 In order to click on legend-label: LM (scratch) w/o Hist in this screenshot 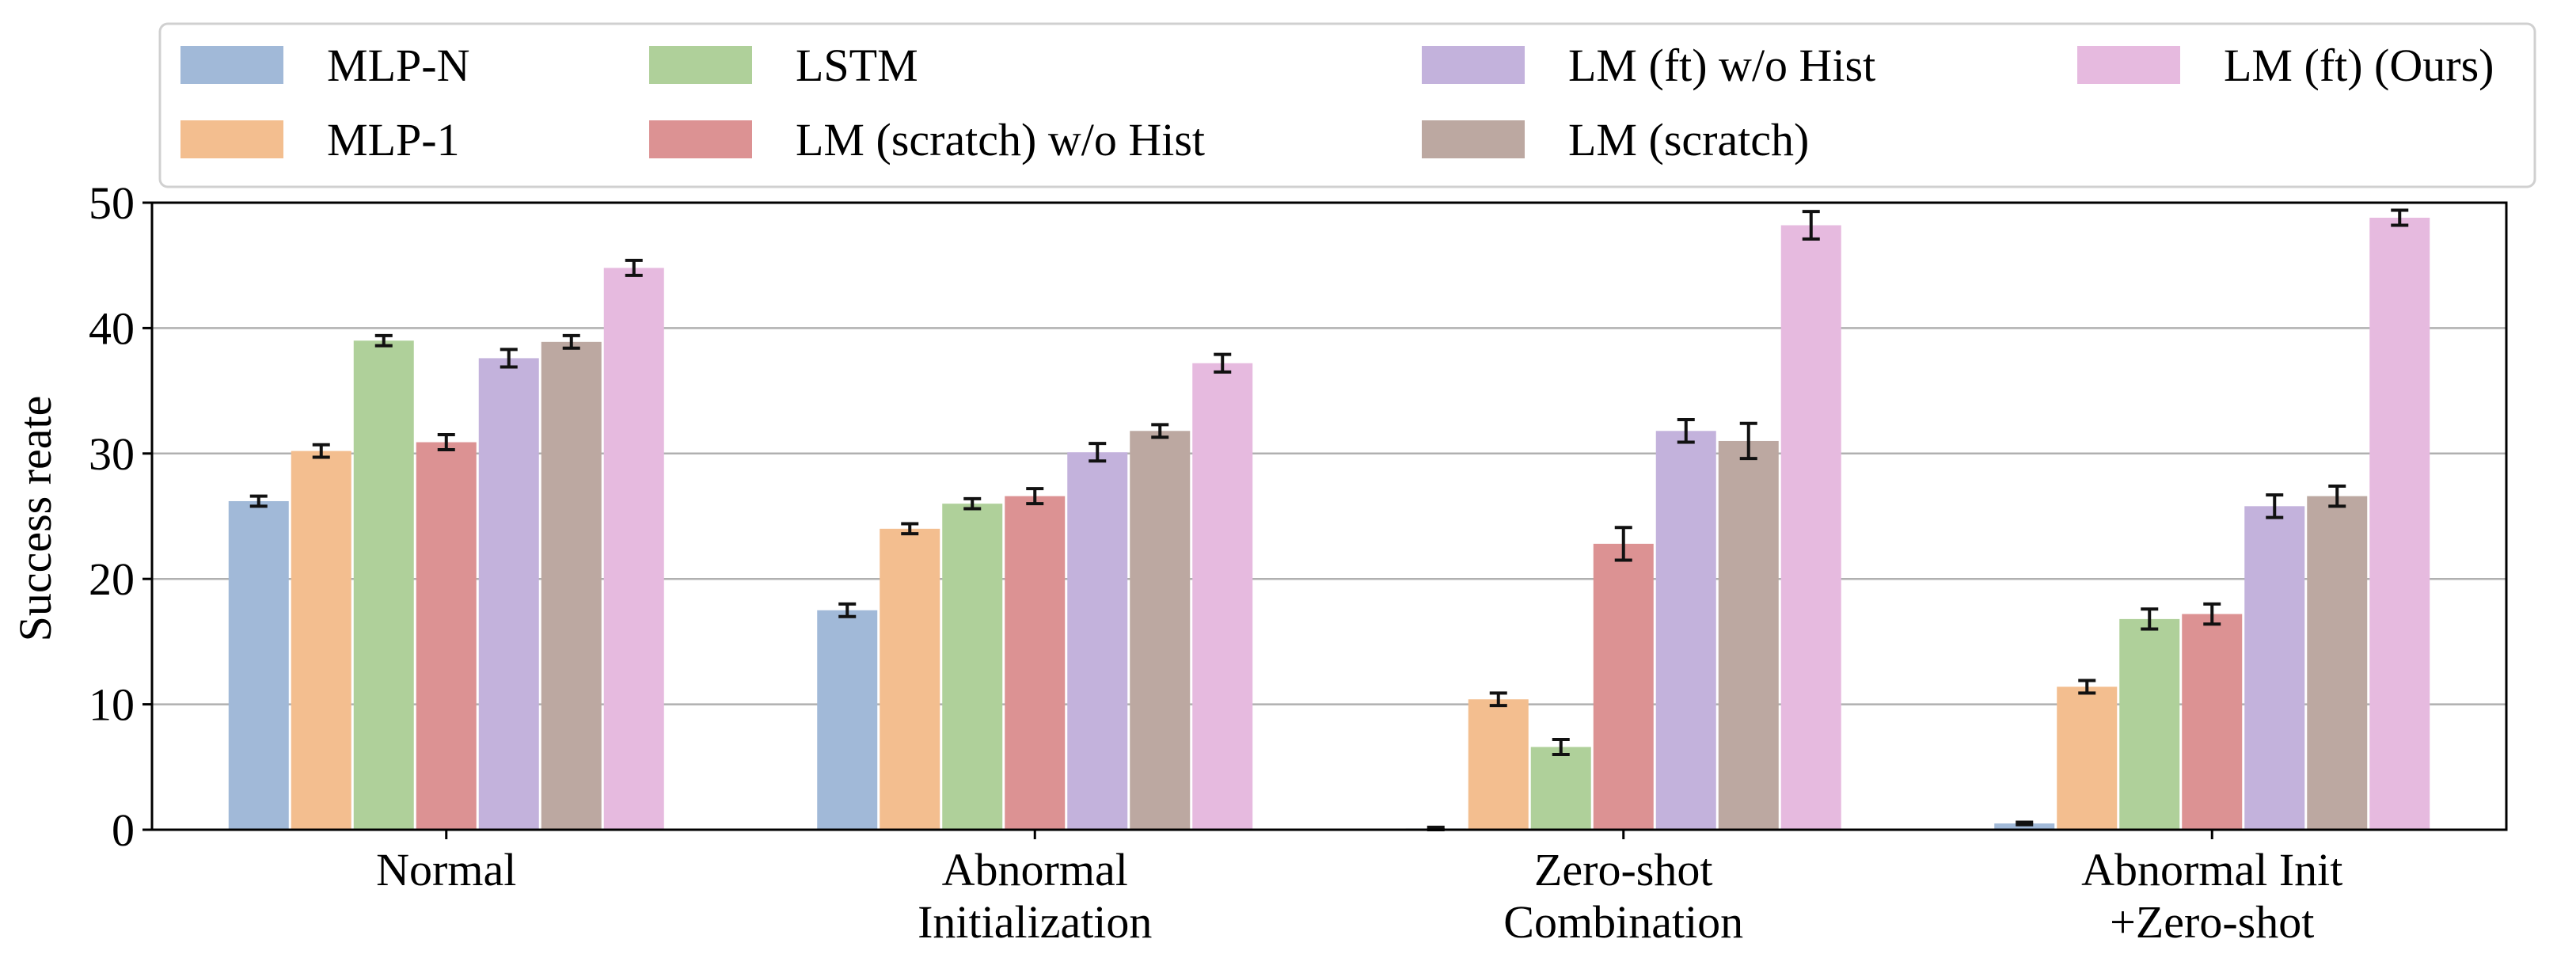, I will do `click(1000, 139)`.